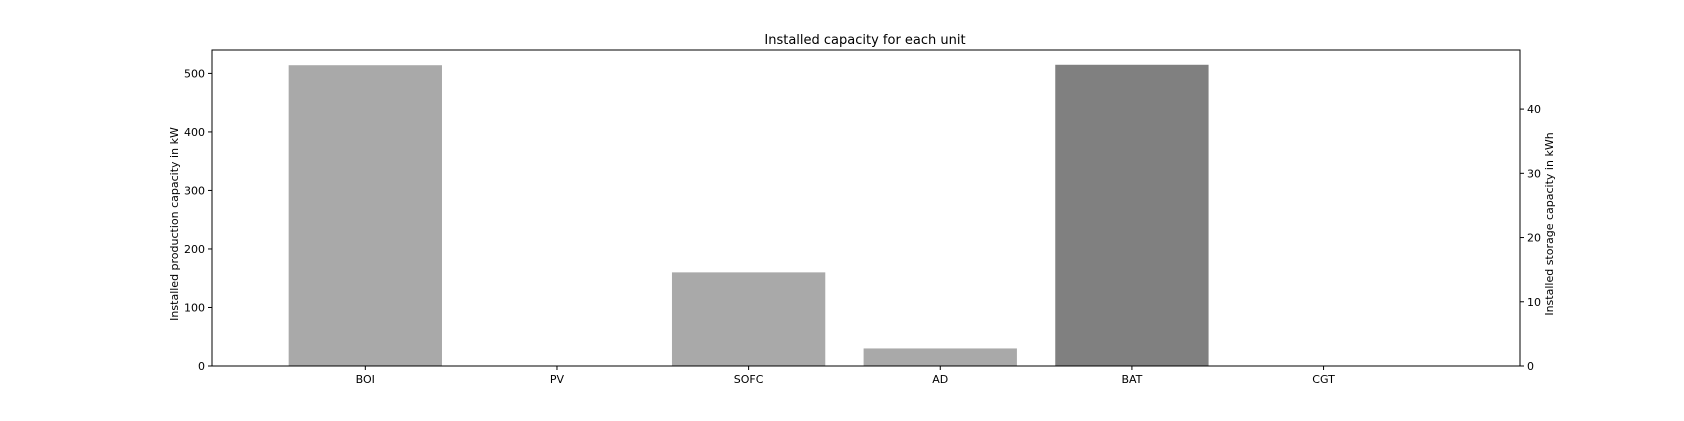 Image resolution: width=1684 pixels, height=421 pixels. I want to click on x-tick-label: BAT, so click(1131, 379).